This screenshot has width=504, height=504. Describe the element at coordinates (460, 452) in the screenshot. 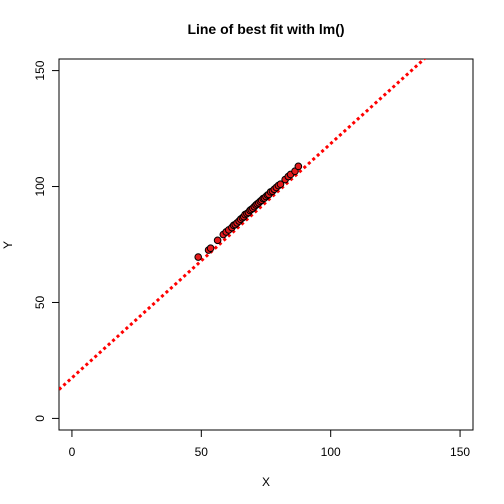

I see `x-tick-label: 150` at that location.